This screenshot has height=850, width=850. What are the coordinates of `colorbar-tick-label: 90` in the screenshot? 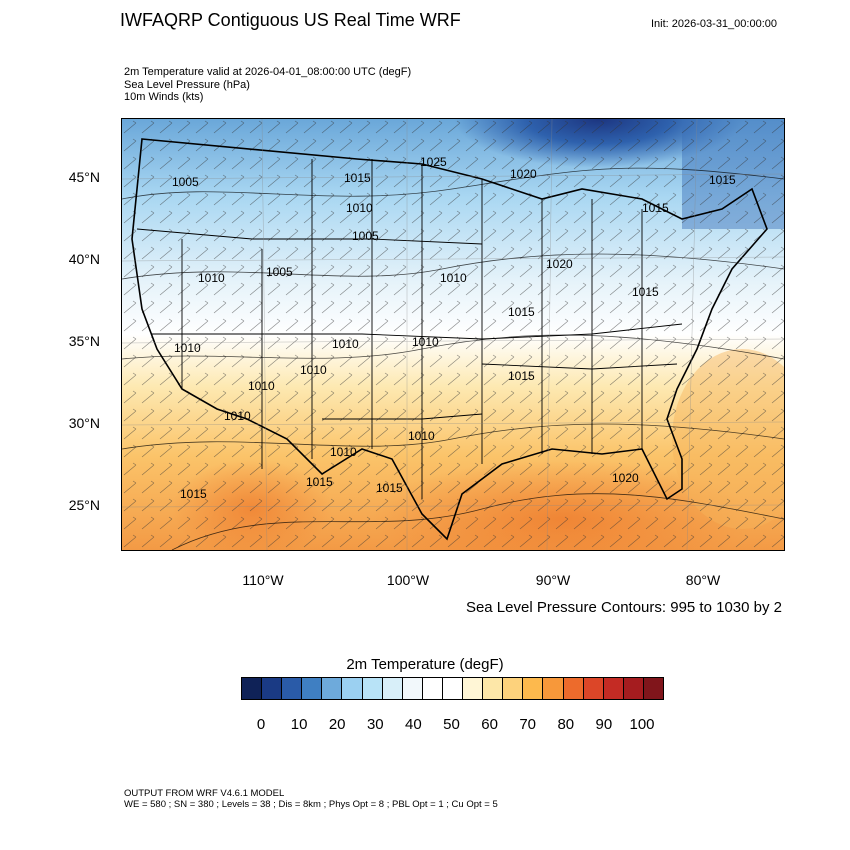 It's located at (604, 724).